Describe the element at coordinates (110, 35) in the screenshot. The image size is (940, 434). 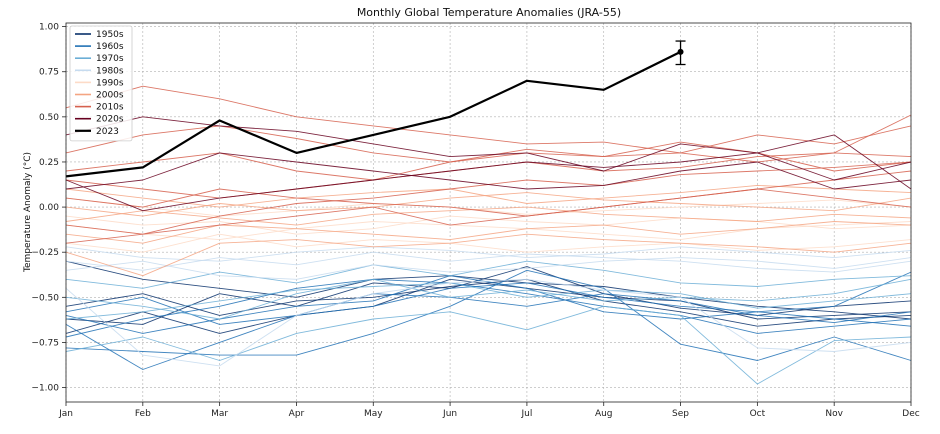
I see `legend-label: 1950s` at that location.